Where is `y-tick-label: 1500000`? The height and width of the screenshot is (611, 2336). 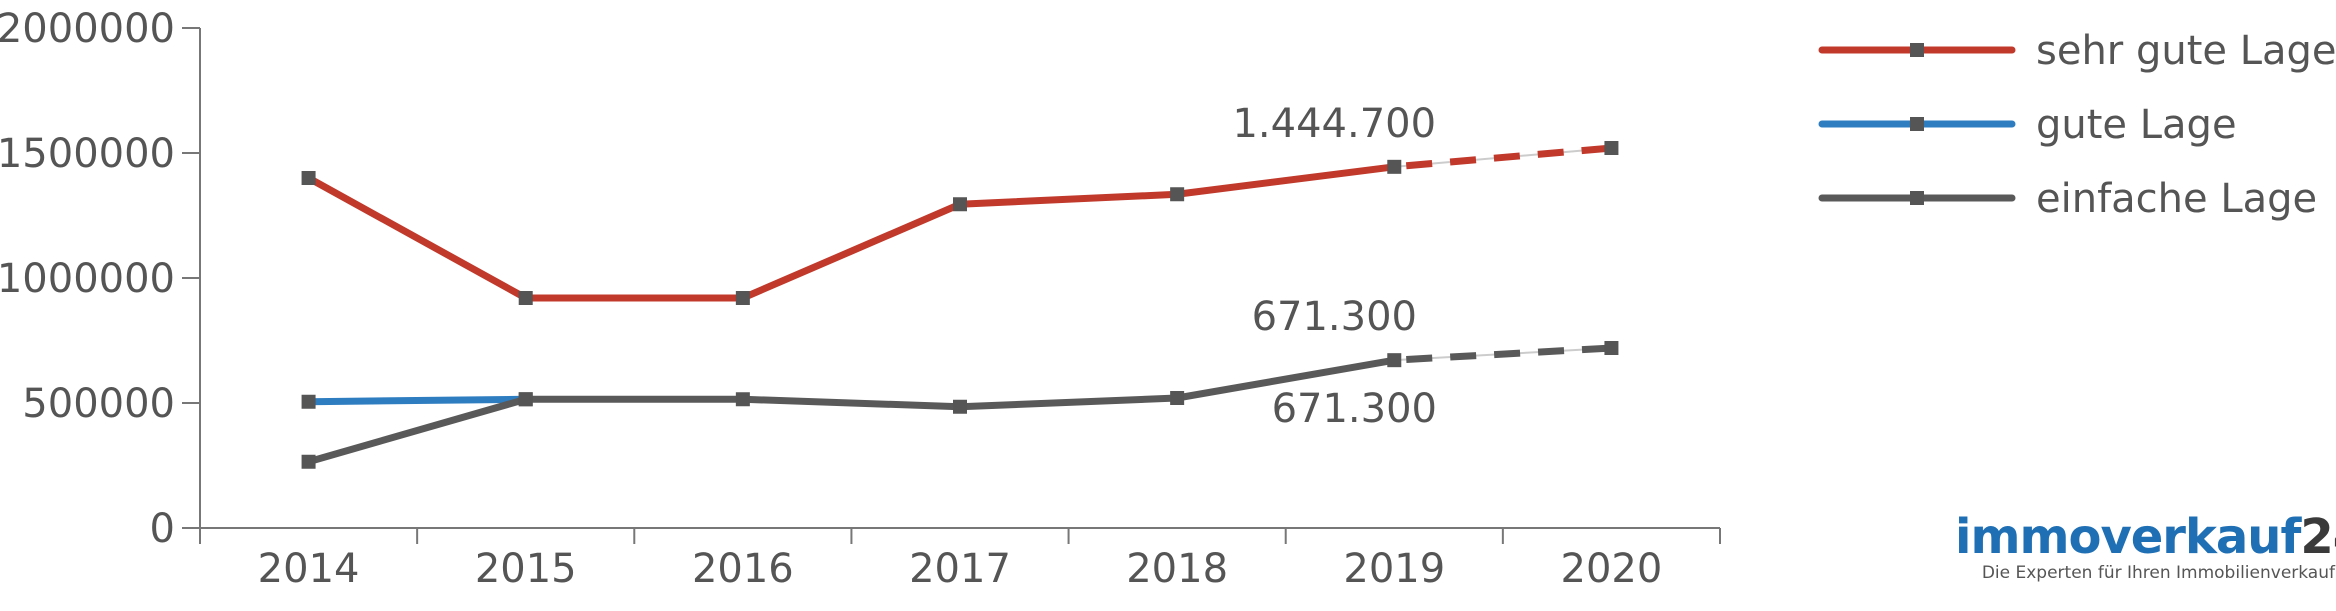
y-tick-label: 1500000 is located at coordinates (87, 154).